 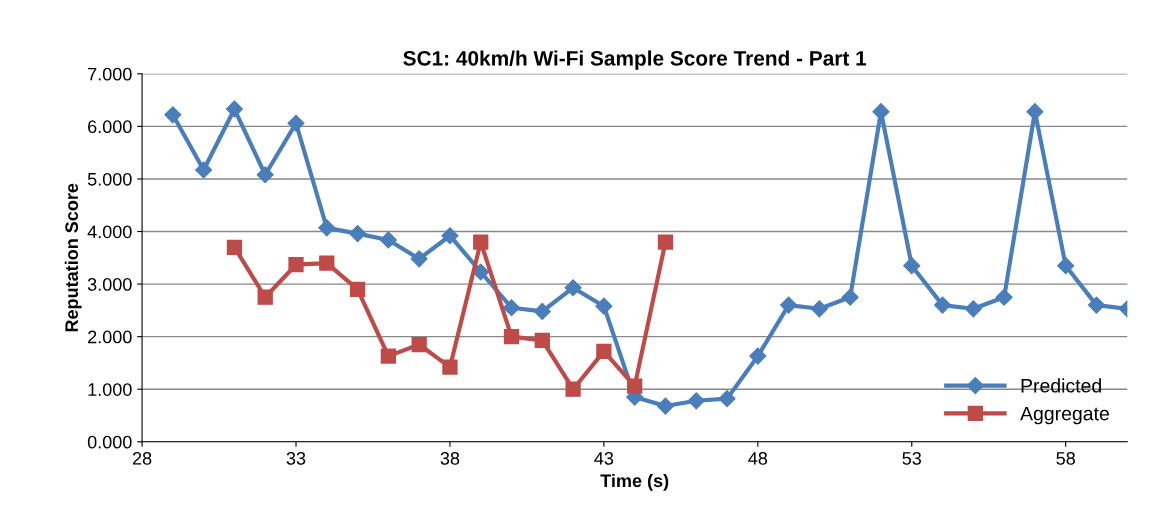 I want to click on y-tick-label: 3.000, so click(x=109, y=284).